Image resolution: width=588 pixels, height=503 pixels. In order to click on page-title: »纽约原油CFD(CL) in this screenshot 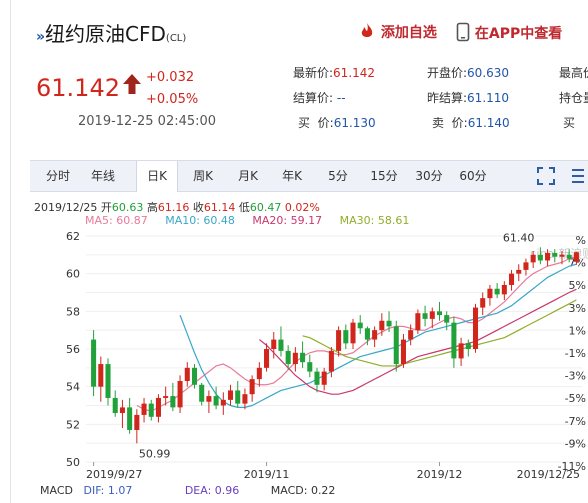, I will do `click(111, 32)`.